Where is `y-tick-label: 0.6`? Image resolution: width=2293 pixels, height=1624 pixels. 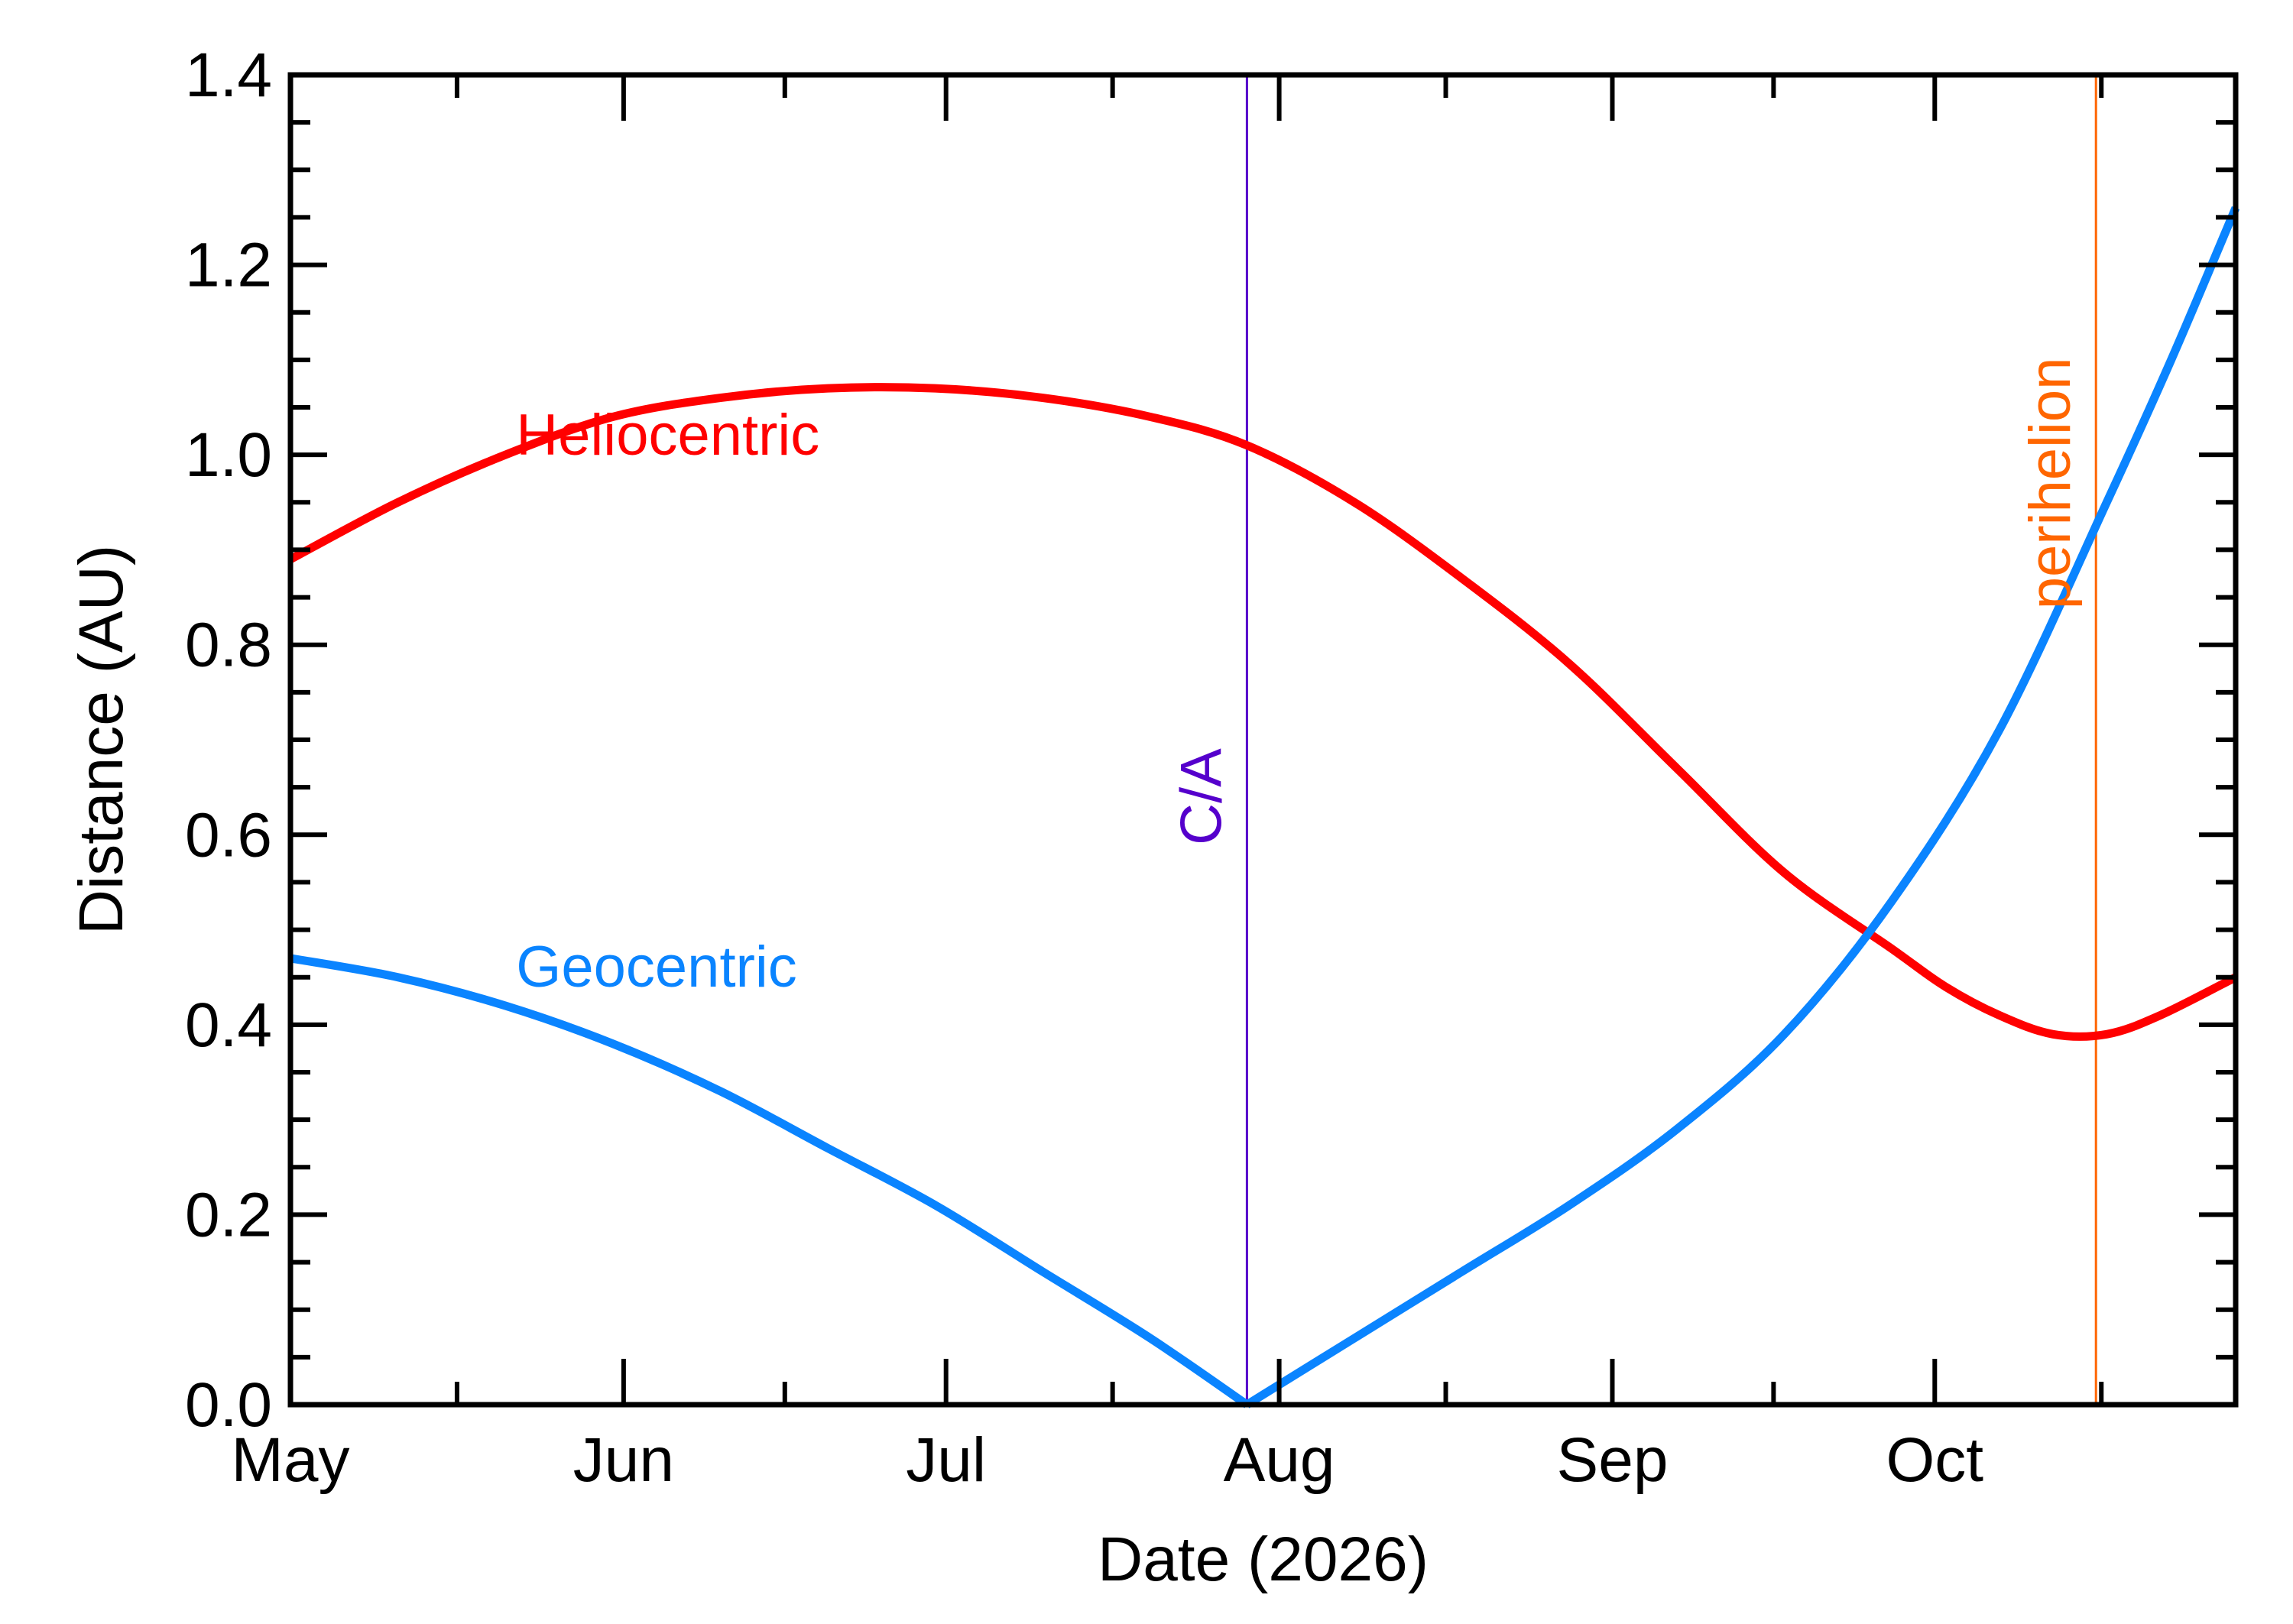 y-tick-label: 0.6 is located at coordinates (229, 835).